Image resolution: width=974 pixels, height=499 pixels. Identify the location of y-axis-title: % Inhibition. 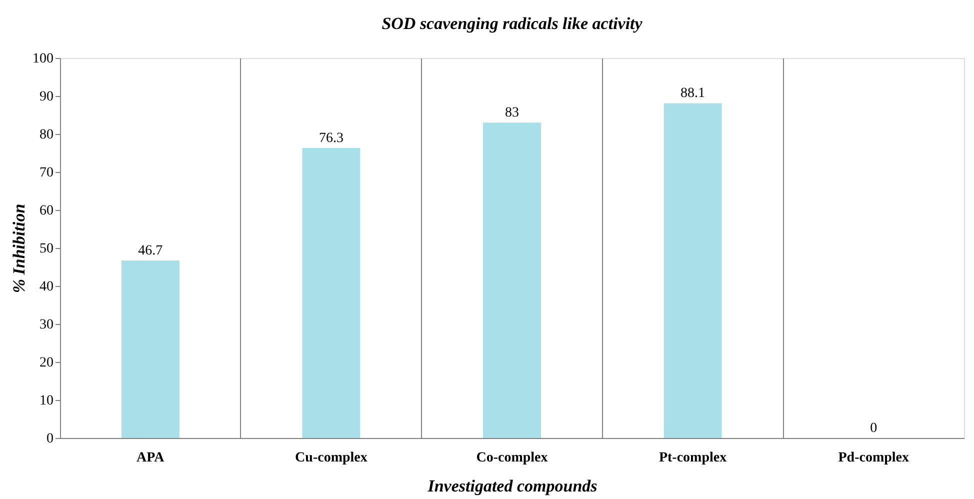
(19, 249).